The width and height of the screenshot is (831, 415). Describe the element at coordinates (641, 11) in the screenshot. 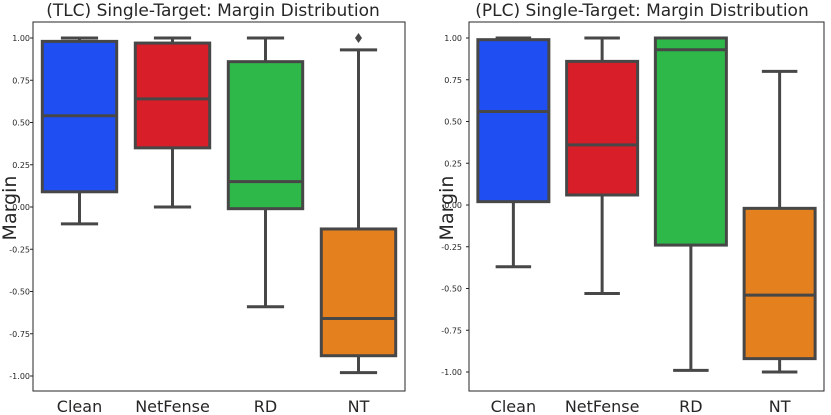

I see `chart-title: (PLC) Single-Target: Margin Distribution` at that location.